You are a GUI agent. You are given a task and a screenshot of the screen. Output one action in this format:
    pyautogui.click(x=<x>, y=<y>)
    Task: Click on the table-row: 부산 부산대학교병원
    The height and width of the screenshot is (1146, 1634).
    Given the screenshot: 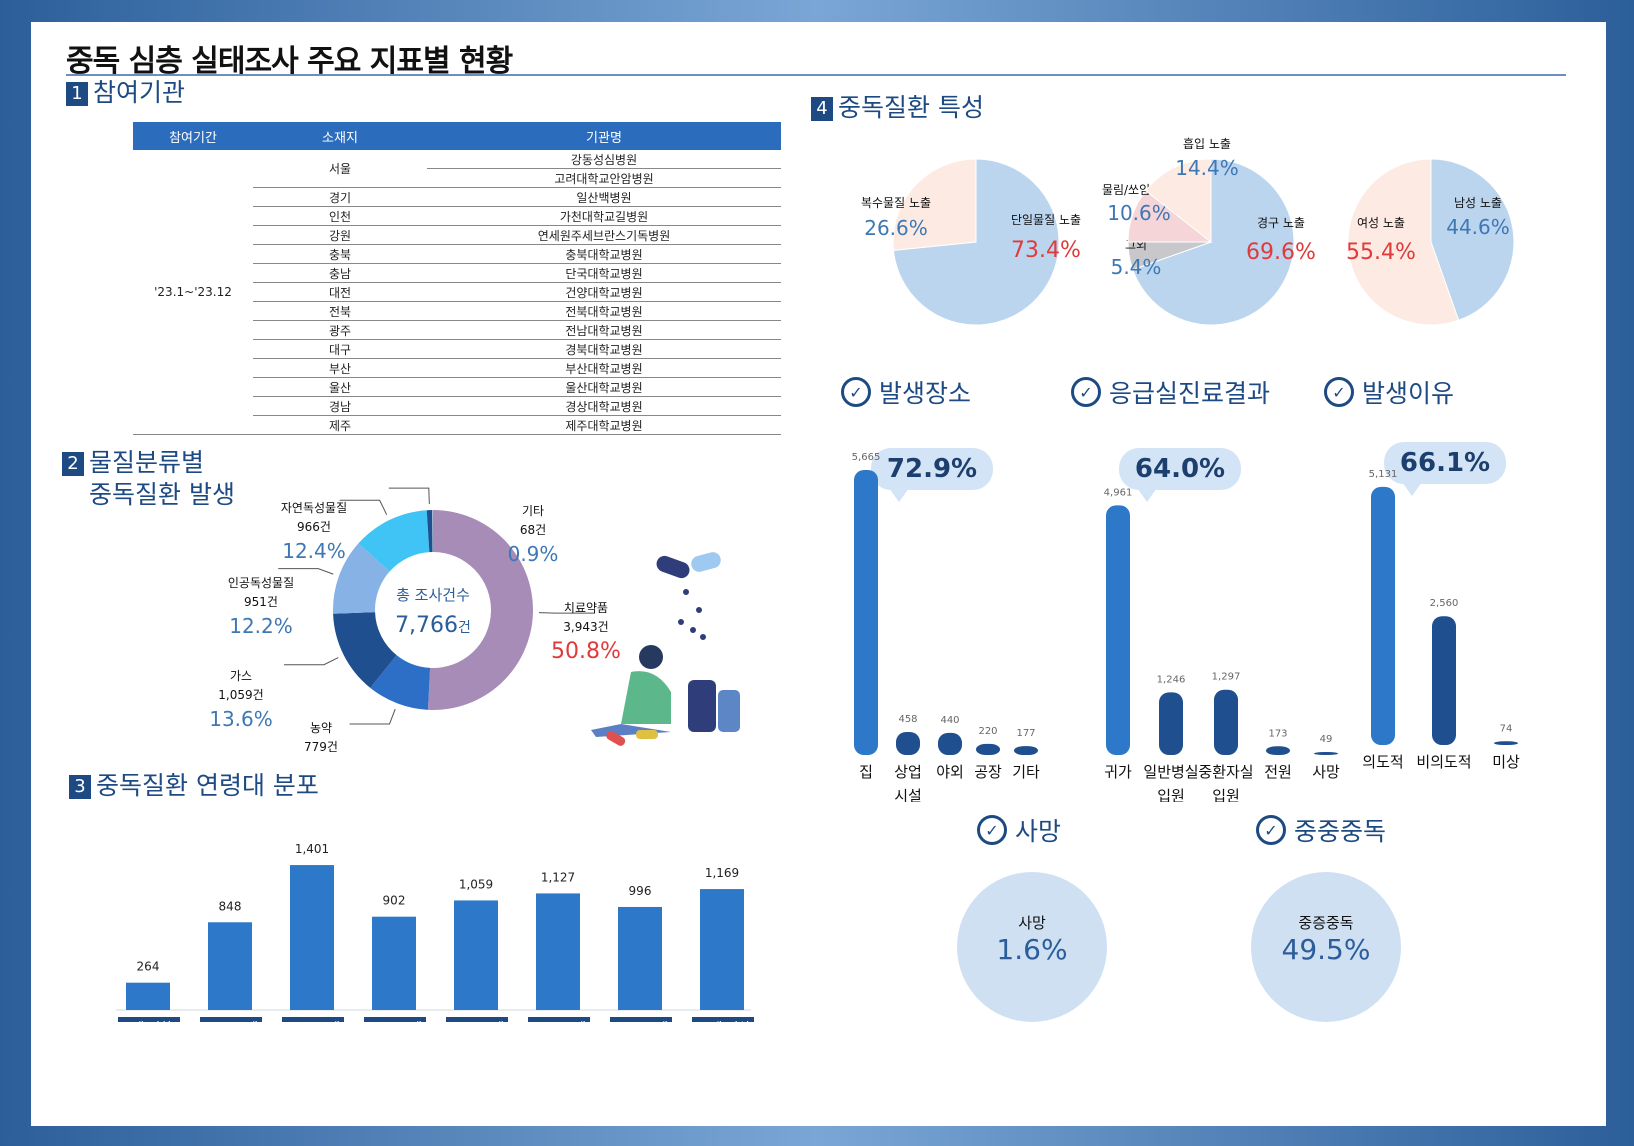 What is the action you would take?
    pyautogui.click(x=457, y=368)
    